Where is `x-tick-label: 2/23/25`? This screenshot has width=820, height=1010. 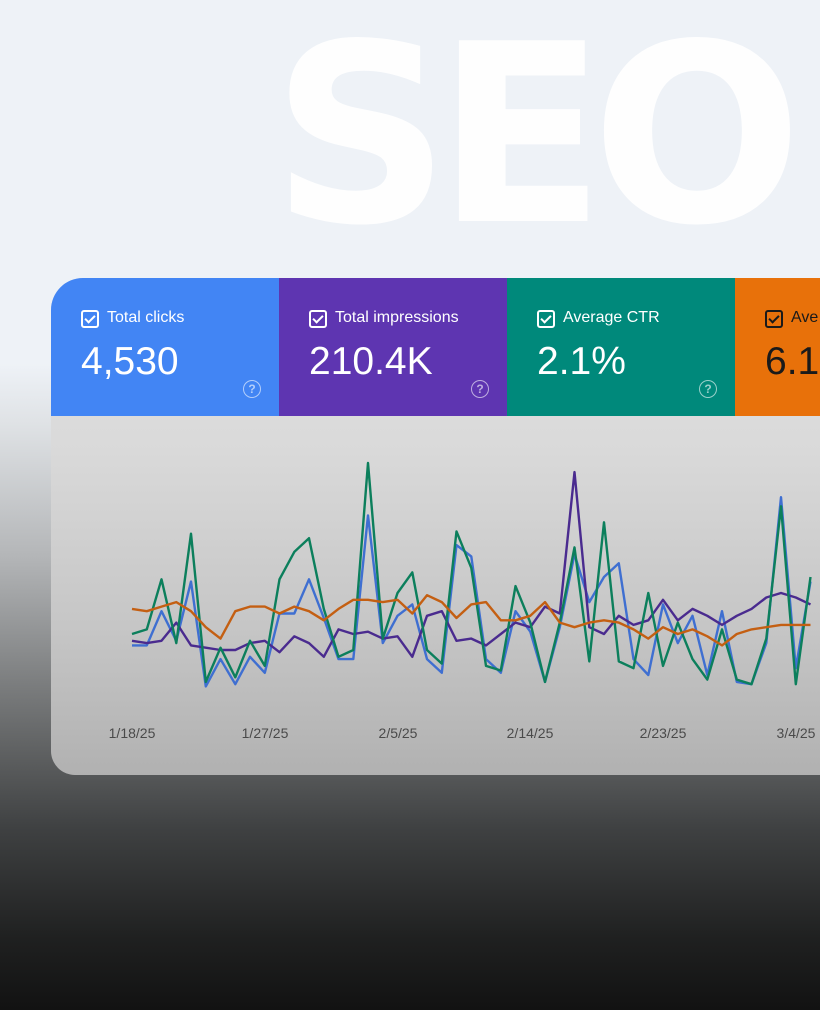
x-tick-label: 2/23/25 is located at coordinates (663, 733).